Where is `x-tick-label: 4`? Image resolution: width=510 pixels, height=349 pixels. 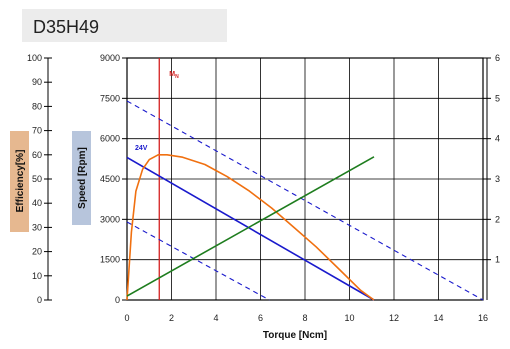
x-tick-label: 4 is located at coordinates (215, 318).